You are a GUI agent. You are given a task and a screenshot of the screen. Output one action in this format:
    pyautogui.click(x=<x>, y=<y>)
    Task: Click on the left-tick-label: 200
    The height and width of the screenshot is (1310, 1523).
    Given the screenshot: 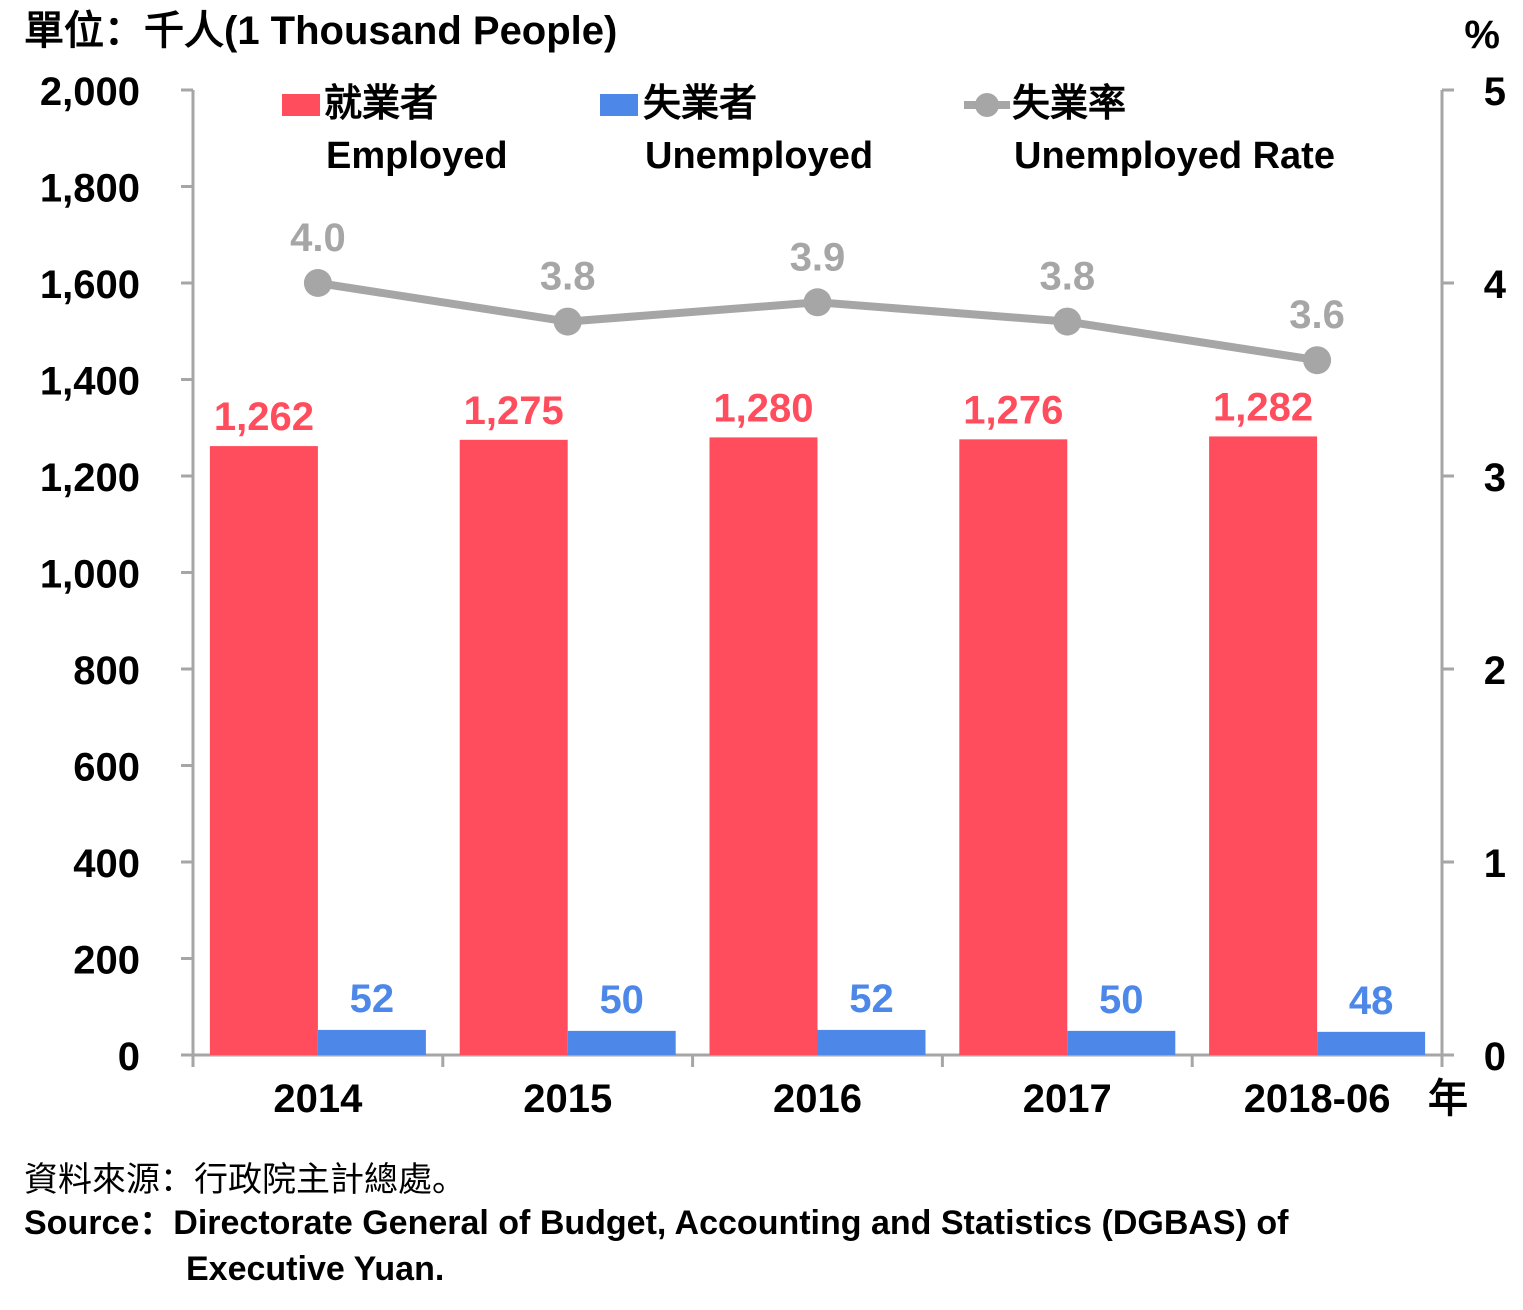 What is the action you would take?
    pyautogui.click(x=106, y=961)
    